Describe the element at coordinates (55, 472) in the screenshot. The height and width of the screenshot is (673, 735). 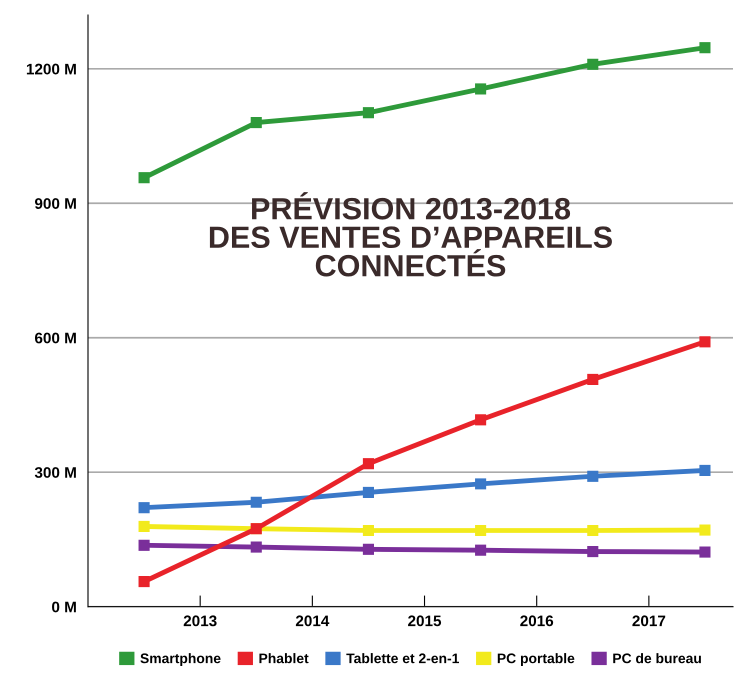
I see `y-tick-label: 300 M` at that location.